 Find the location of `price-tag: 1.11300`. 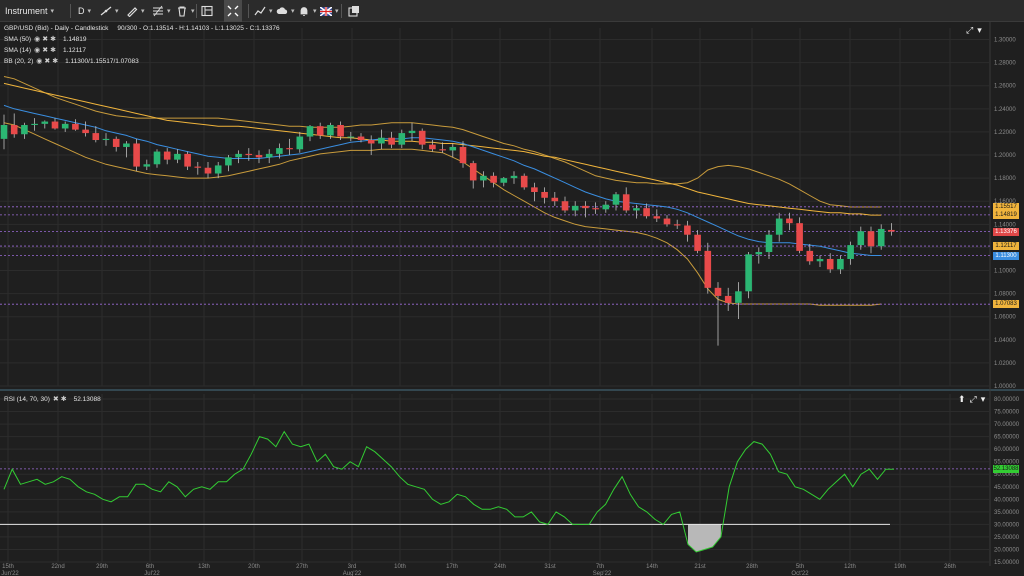

price-tag: 1.11300 is located at coordinates (1006, 255).